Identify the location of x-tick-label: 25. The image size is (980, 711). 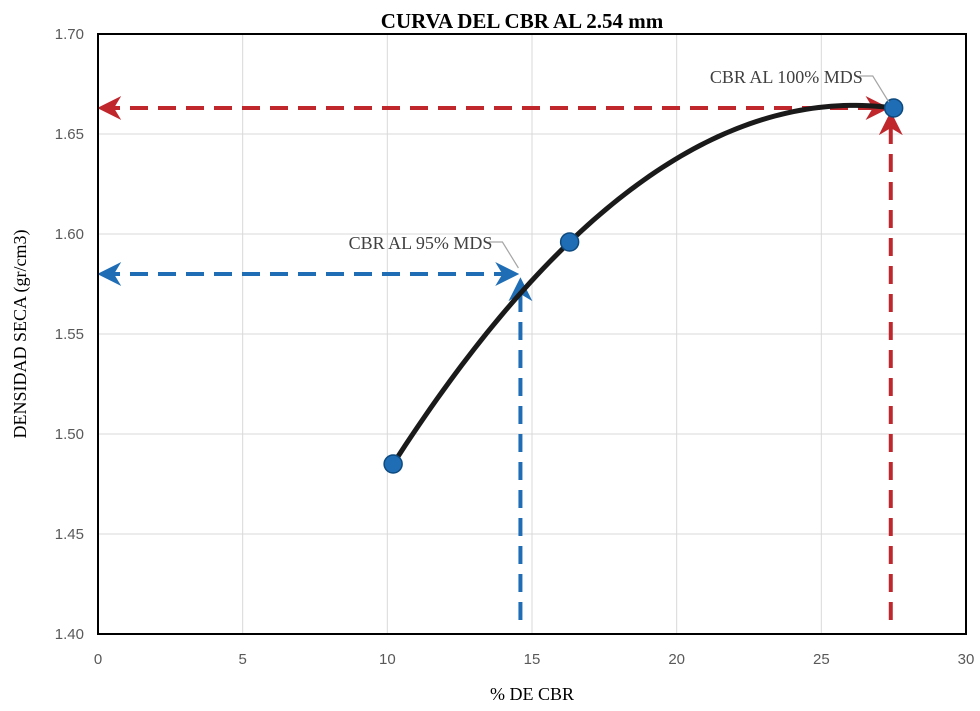
(821, 659).